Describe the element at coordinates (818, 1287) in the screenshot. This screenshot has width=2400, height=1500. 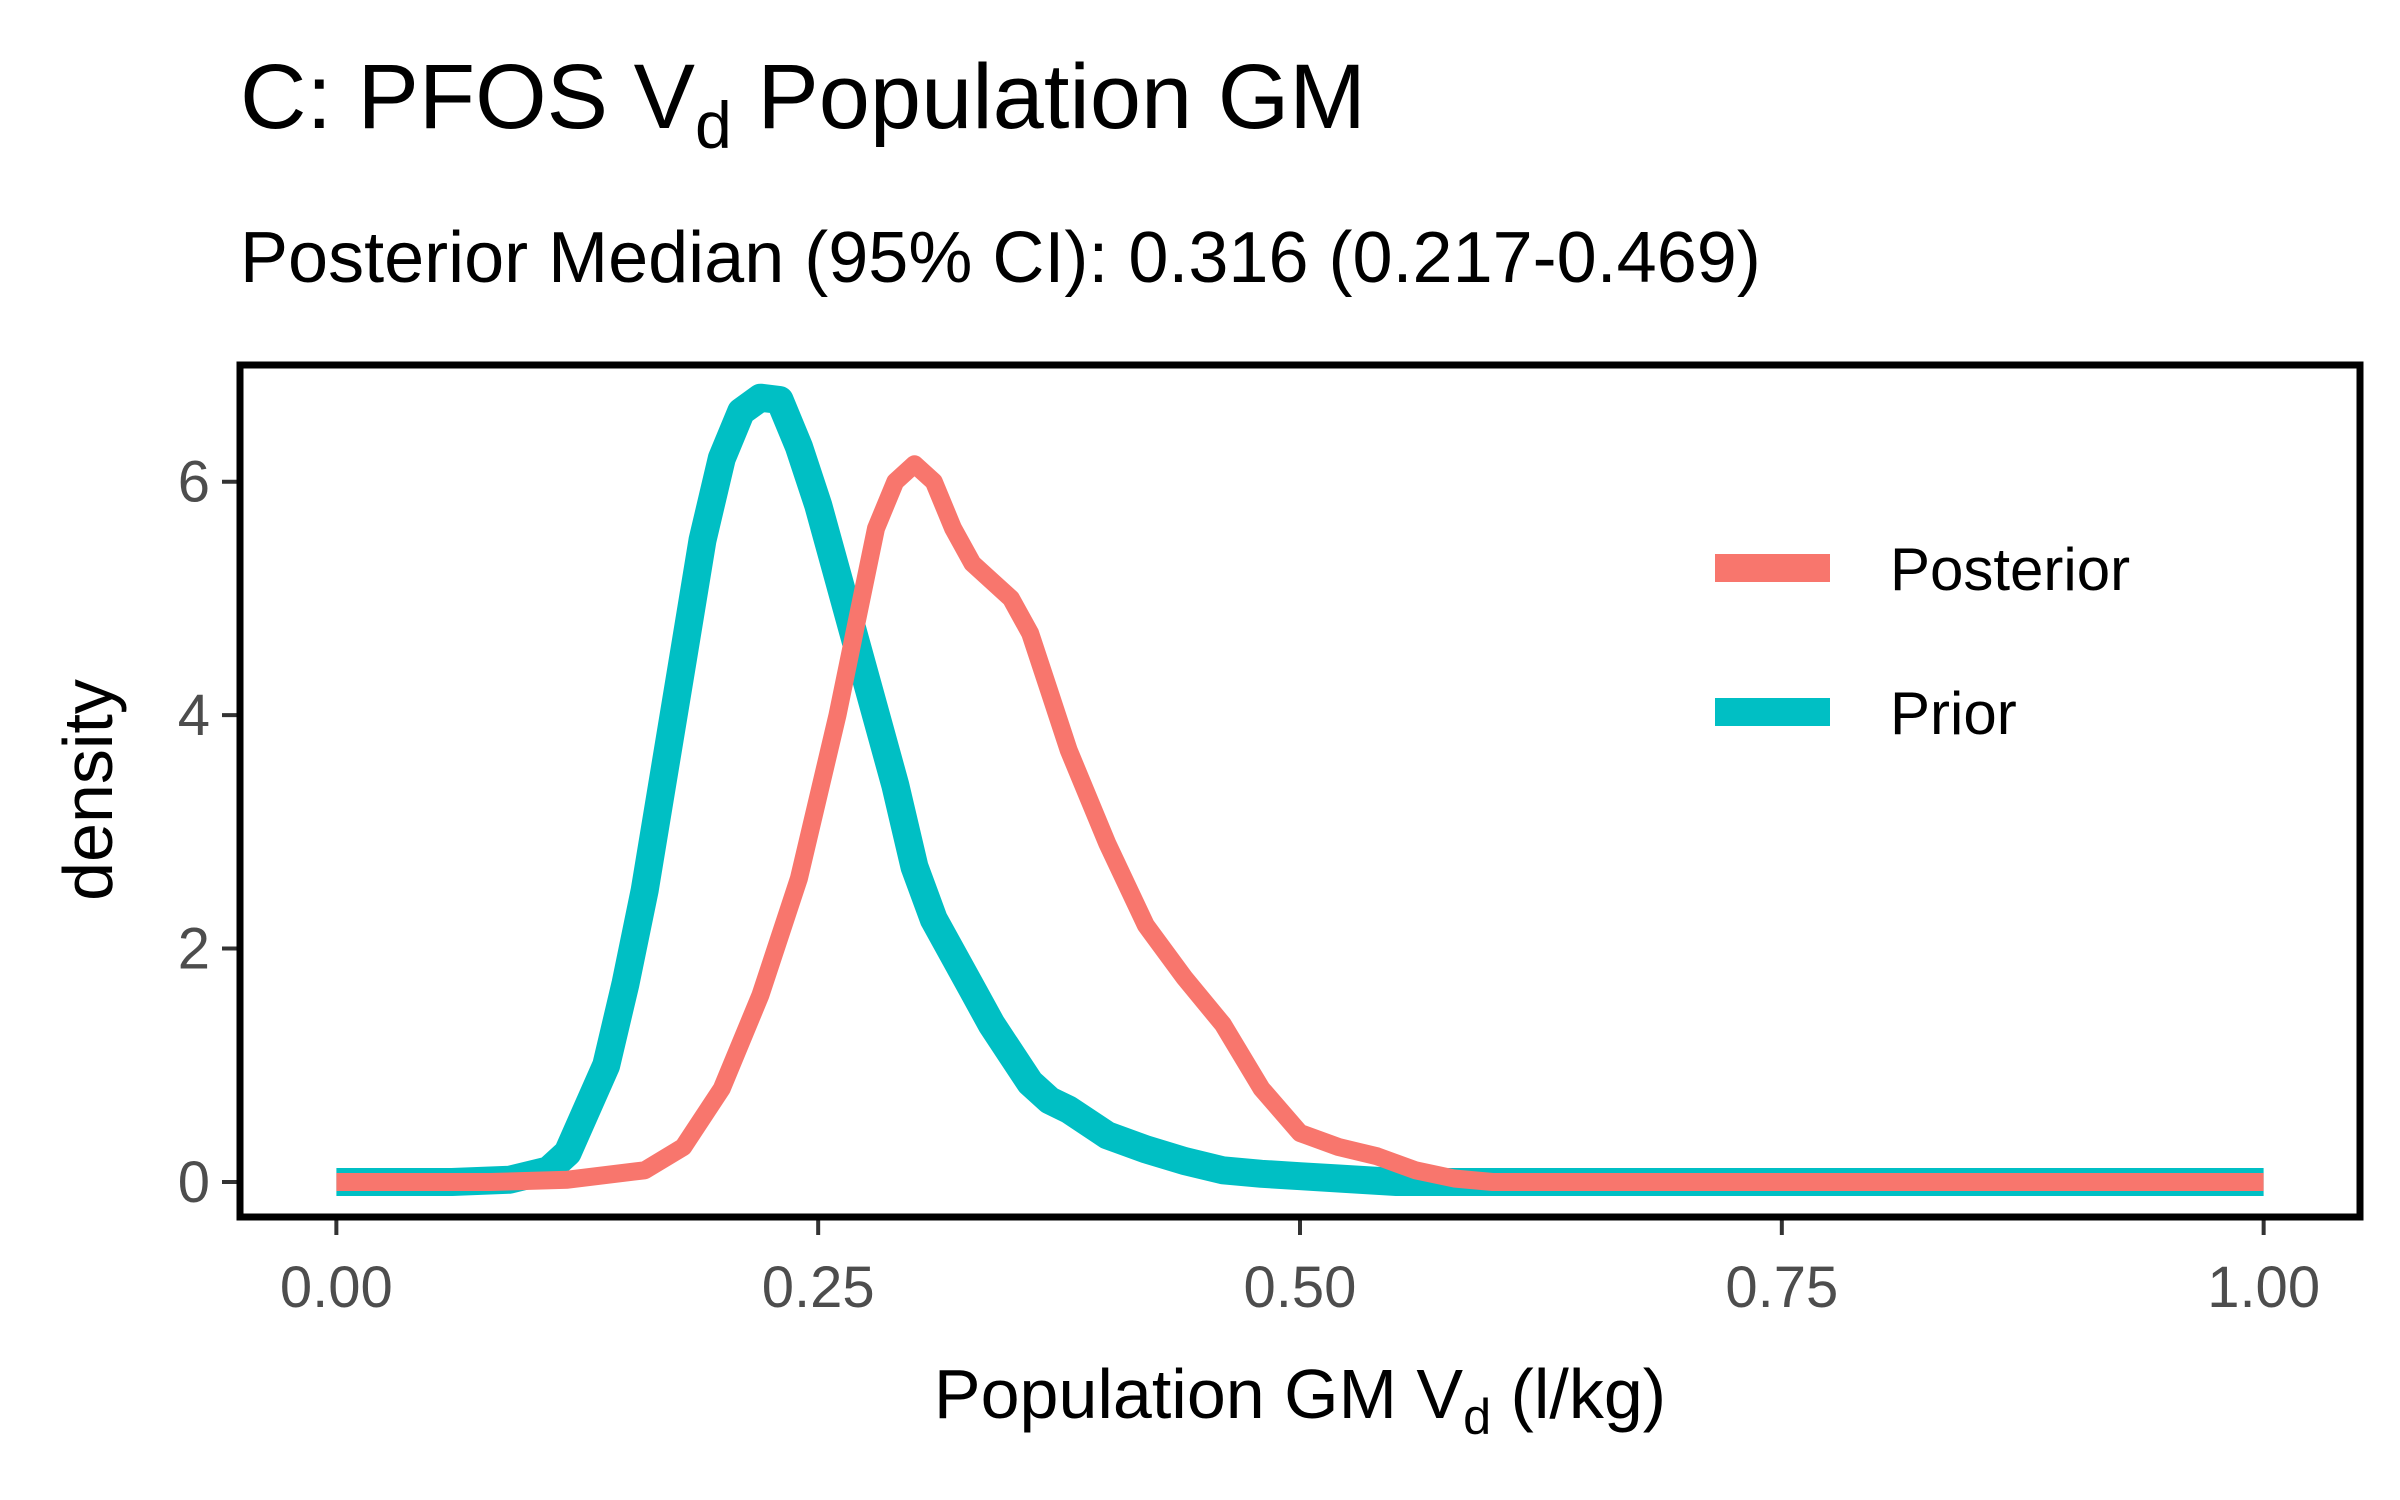
I see `x-tick-label: 0.25` at that location.